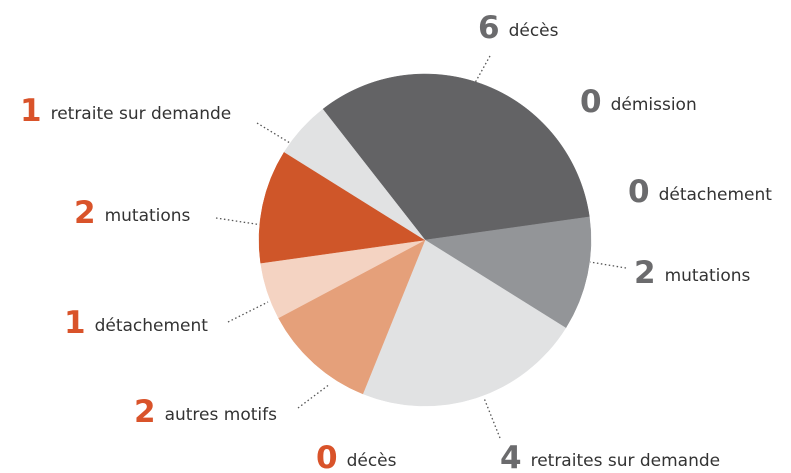  Describe the element at coordinates (221, 415) in the screenshot. I see `category-label: autres motifs` at that location.